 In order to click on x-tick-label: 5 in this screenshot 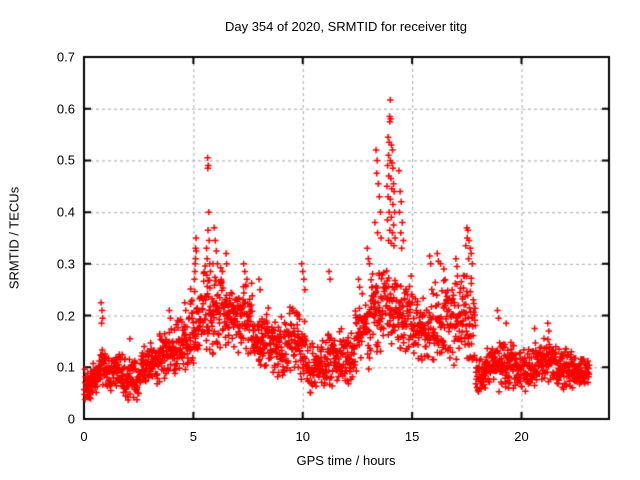, I will do `click(193, 436)`.